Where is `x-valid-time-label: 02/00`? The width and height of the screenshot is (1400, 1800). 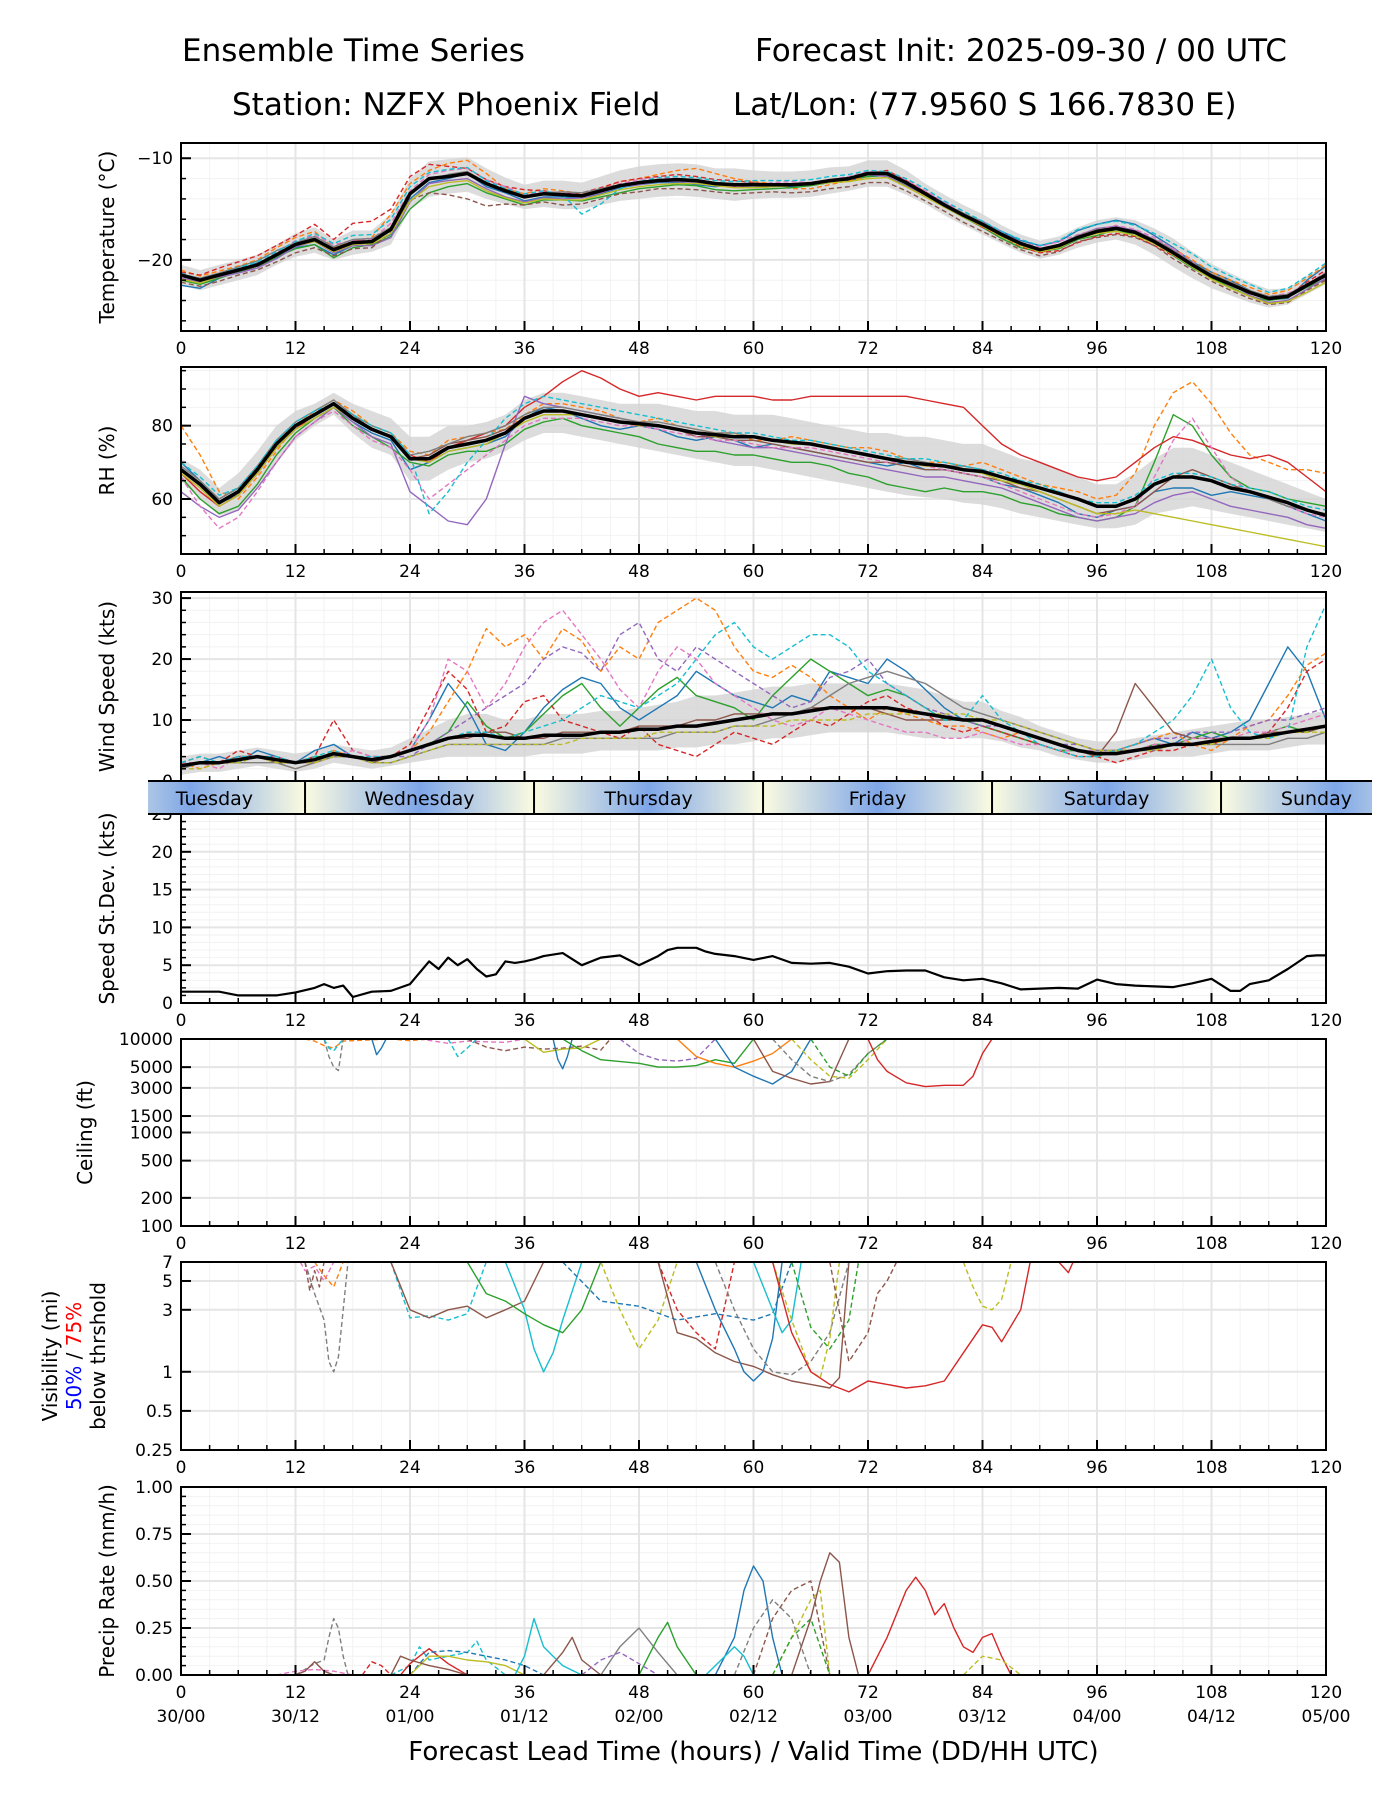 x-valid-time-label: 02/00 is located at coordinates (639, 1717).